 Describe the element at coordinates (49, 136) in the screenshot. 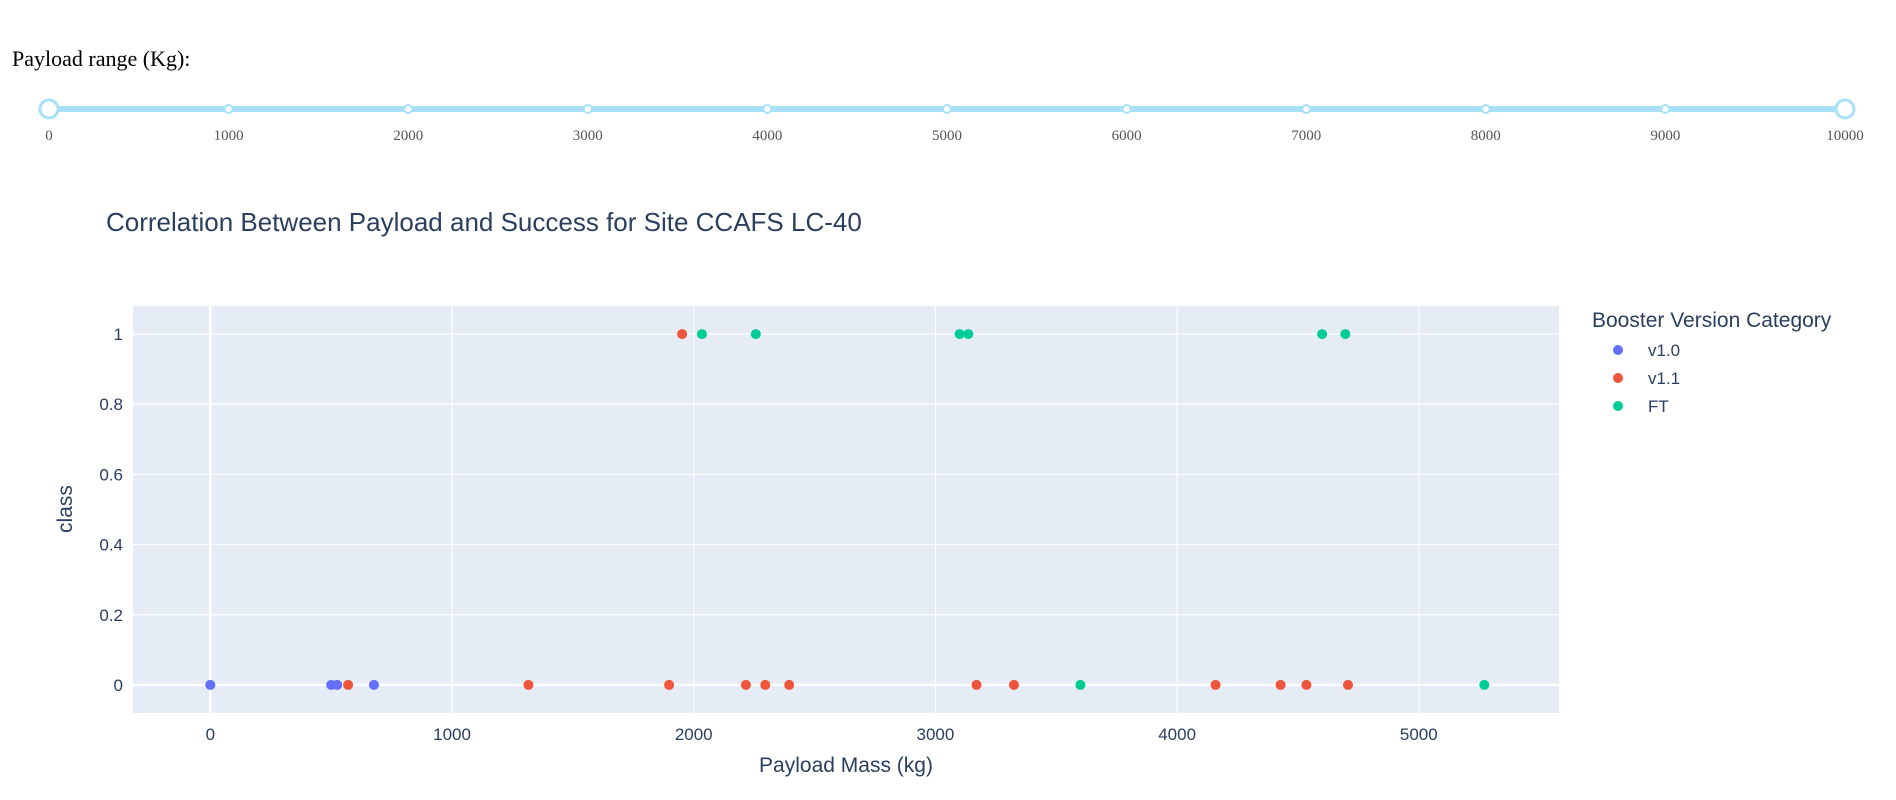

I see `slider-mark-label: 0` at that location.